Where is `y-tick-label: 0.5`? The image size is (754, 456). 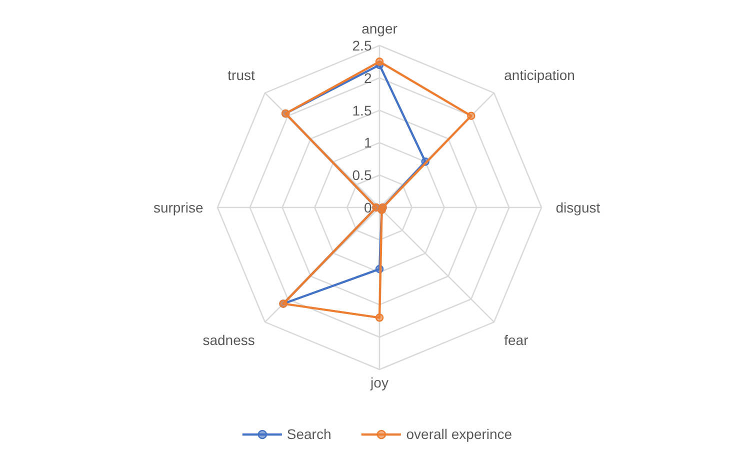 y-tick-label: 0.5 is located at coordinates (362, 175).